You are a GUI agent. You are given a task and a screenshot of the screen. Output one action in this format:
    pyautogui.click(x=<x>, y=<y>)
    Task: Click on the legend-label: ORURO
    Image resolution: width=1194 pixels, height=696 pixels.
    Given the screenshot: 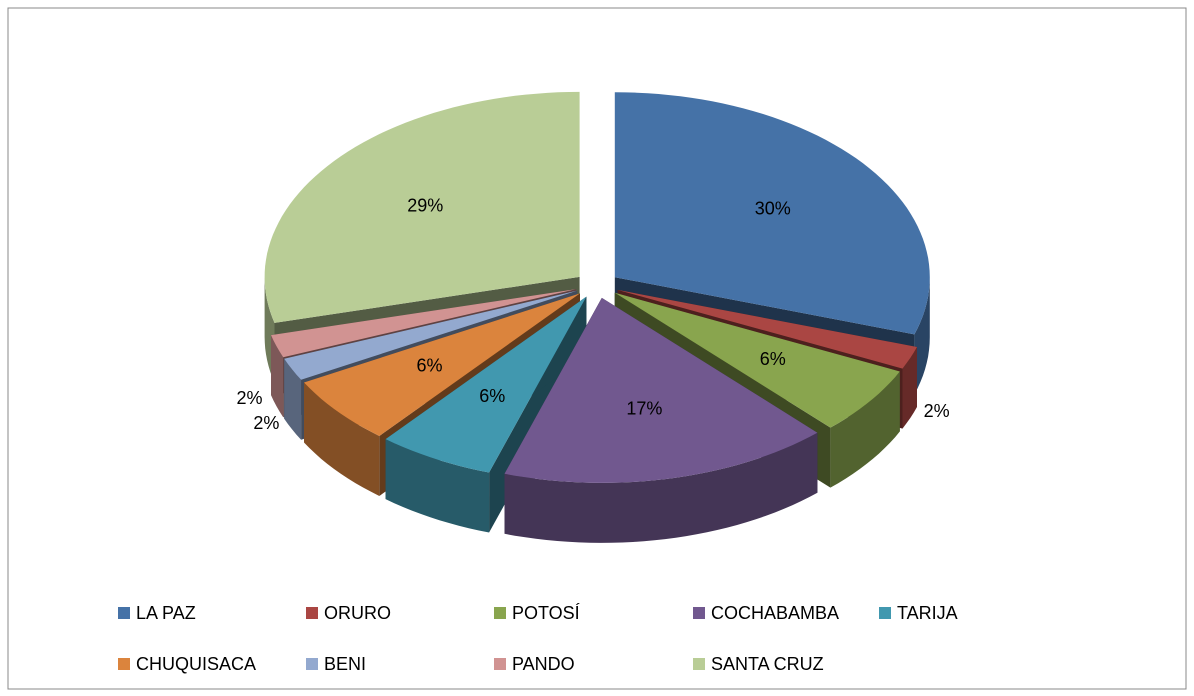 What is the action you would take?
    pyautogui.click(x=357, y=613)
    